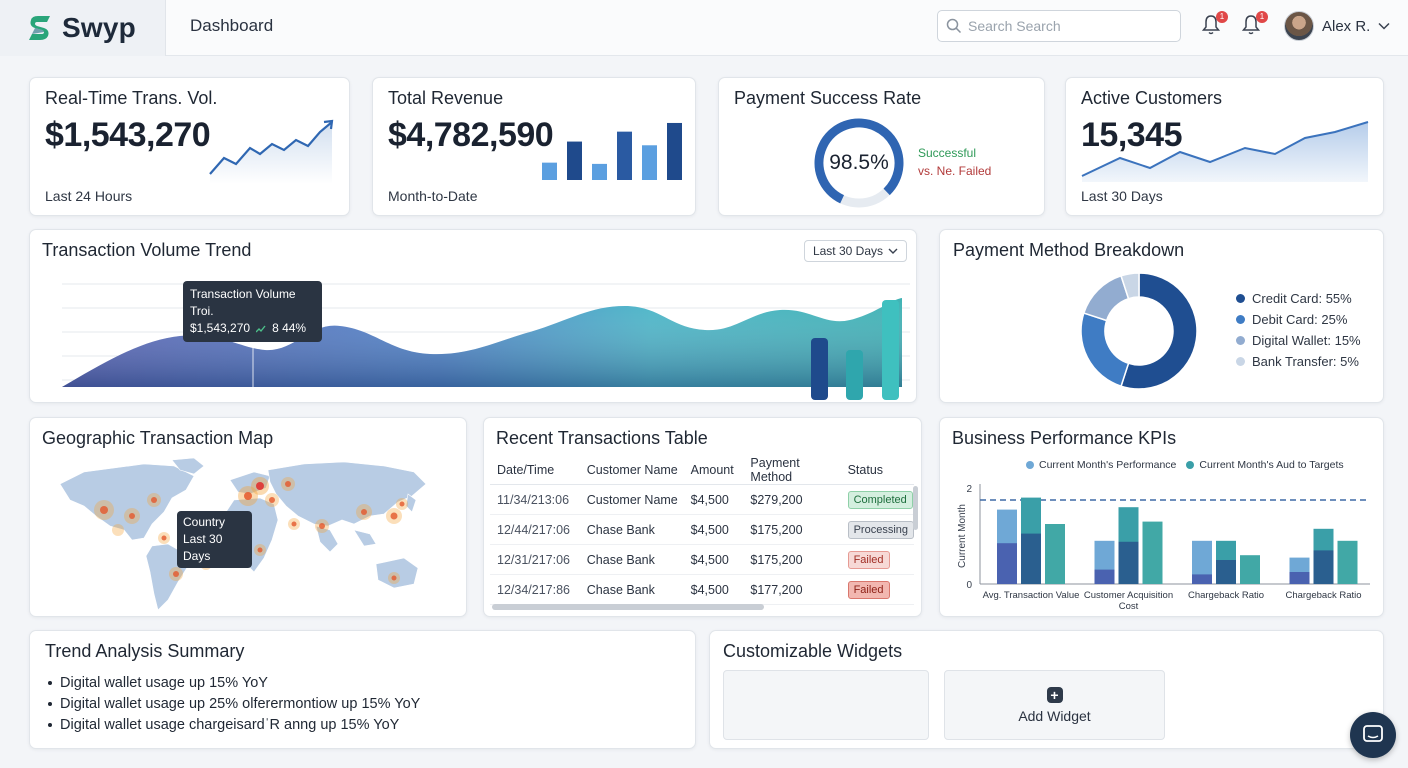 The image size is (1408, 768). Describe the element at coordinates (131, 98) in the screenshot. I see `card-title: Real-Time Trans. Vol.` at that location.